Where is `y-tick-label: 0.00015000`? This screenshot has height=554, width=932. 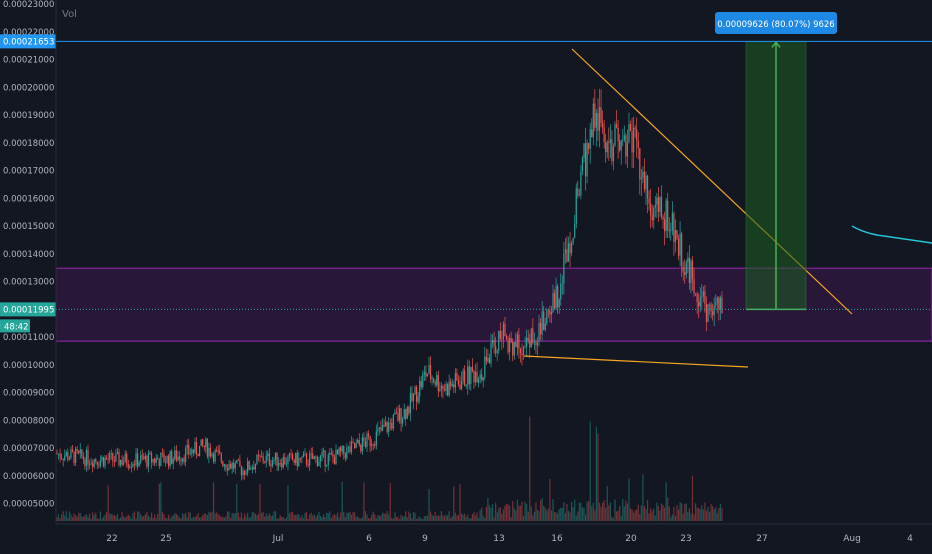 y-tick-label: 0.00015000 is located at coordinates (28, 227).